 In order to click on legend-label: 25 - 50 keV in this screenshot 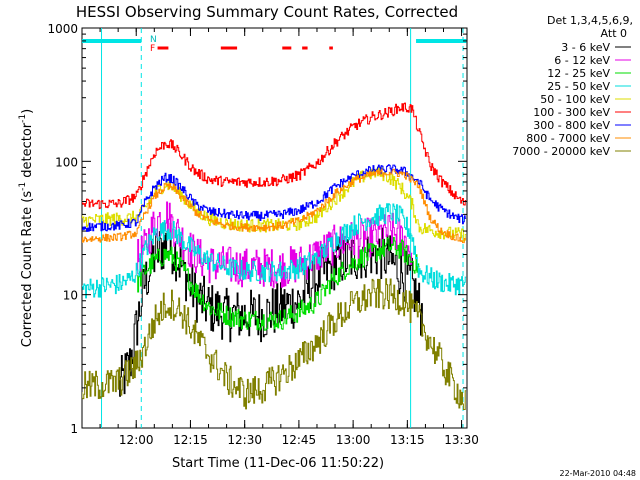, I will do `click(578, 86)`.